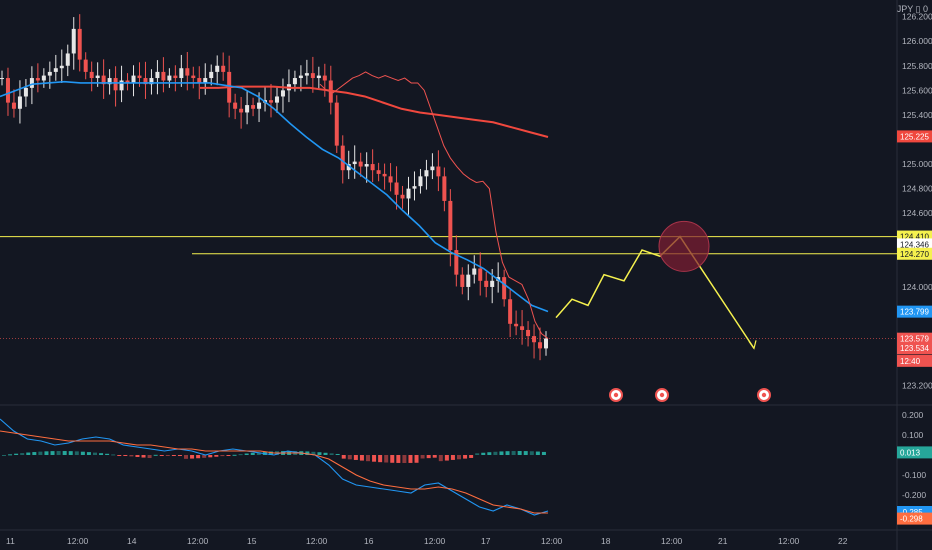 The width and height of the screenshot is (932, 550). Describe the element at coordinates (917, 41) in the screenshot. I see `price-tick-label: 126.000` at that location.